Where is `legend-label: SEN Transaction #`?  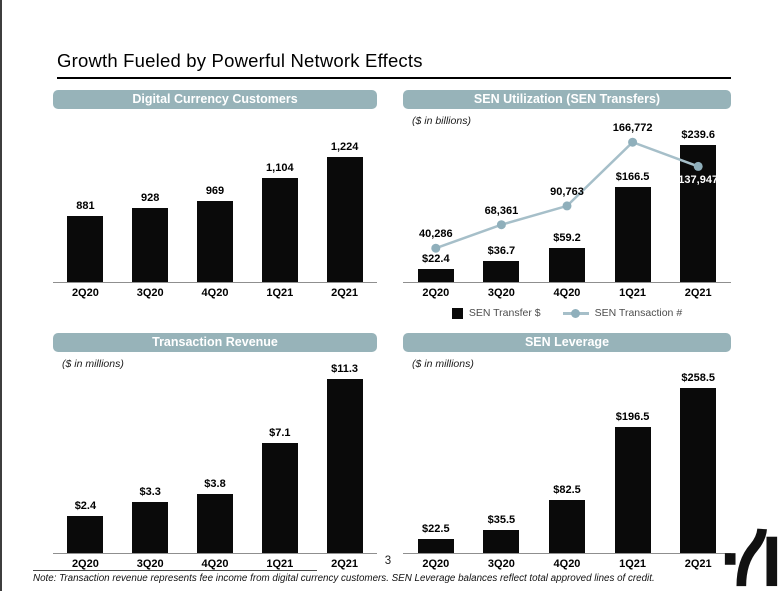
legend-label: SEN Transaction # is located at coordinates (638, 313).